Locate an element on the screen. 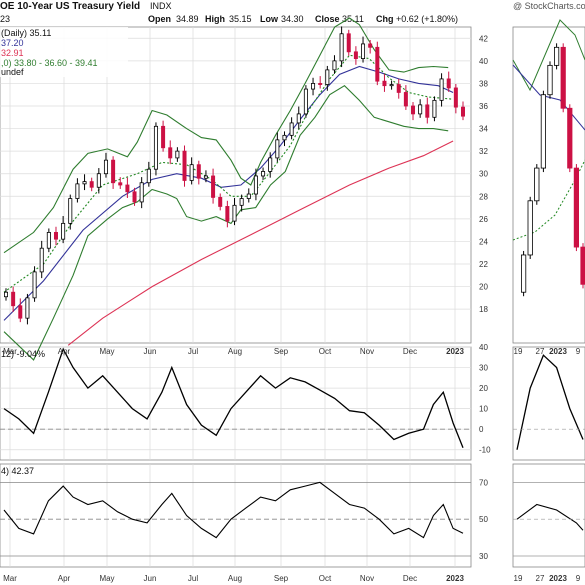 The image size is (585, 585). side-x-tick-label: 19 is located at coordinates (518, 351).